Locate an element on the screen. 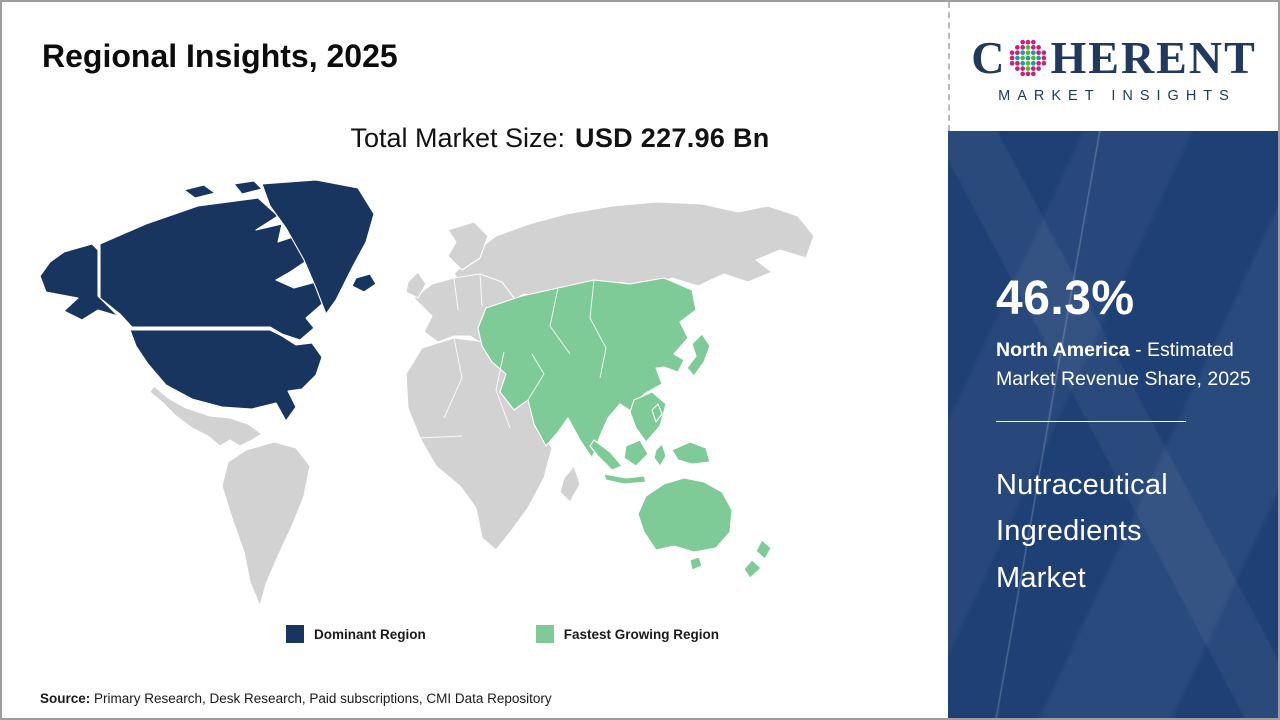 This screenshot has height=720, width=1280. country-border-lines is located at coordinates (513, 356).